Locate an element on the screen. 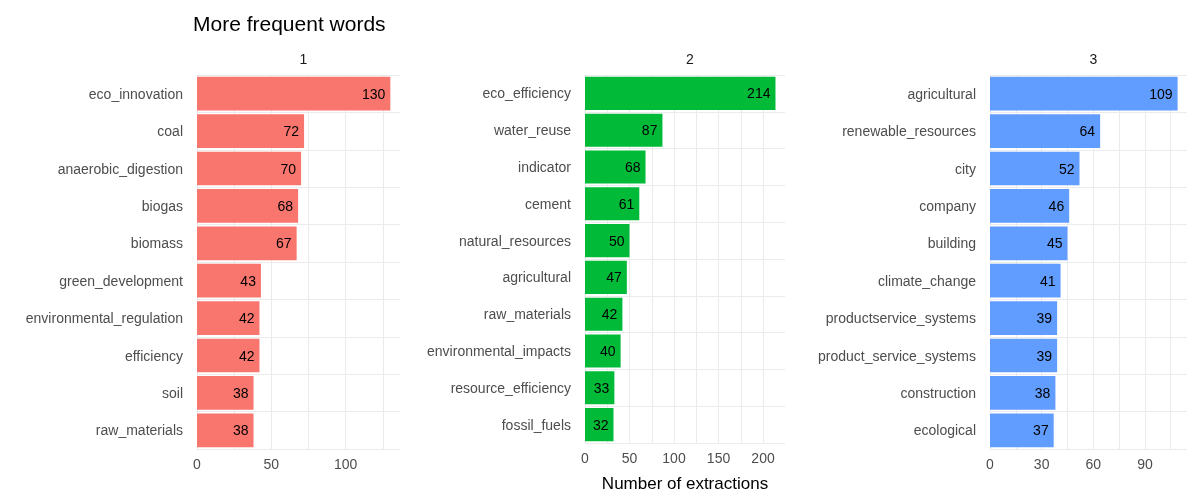 The image size is (1192, 497). y-tick-label: biomass is located at coordinates (156, 243).